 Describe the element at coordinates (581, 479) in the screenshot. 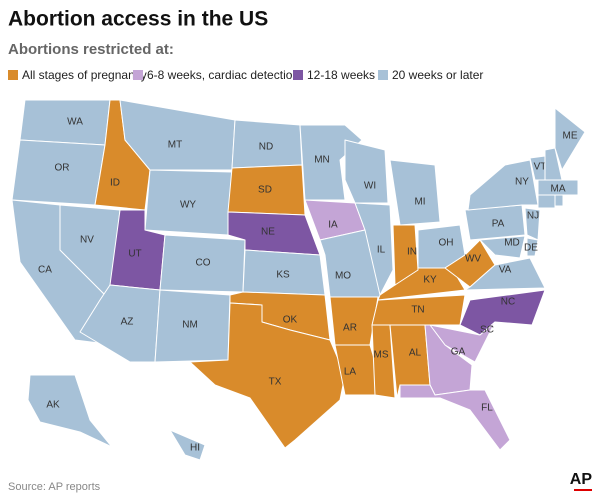

I see `ap-logo: AP` at that location.